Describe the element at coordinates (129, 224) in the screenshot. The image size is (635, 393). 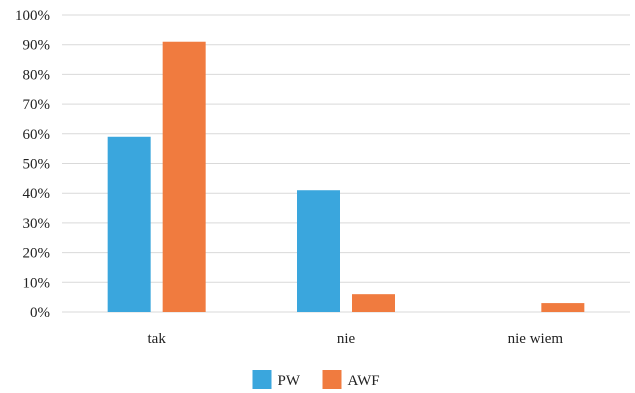
I see `bar-pw-tak` at that location.